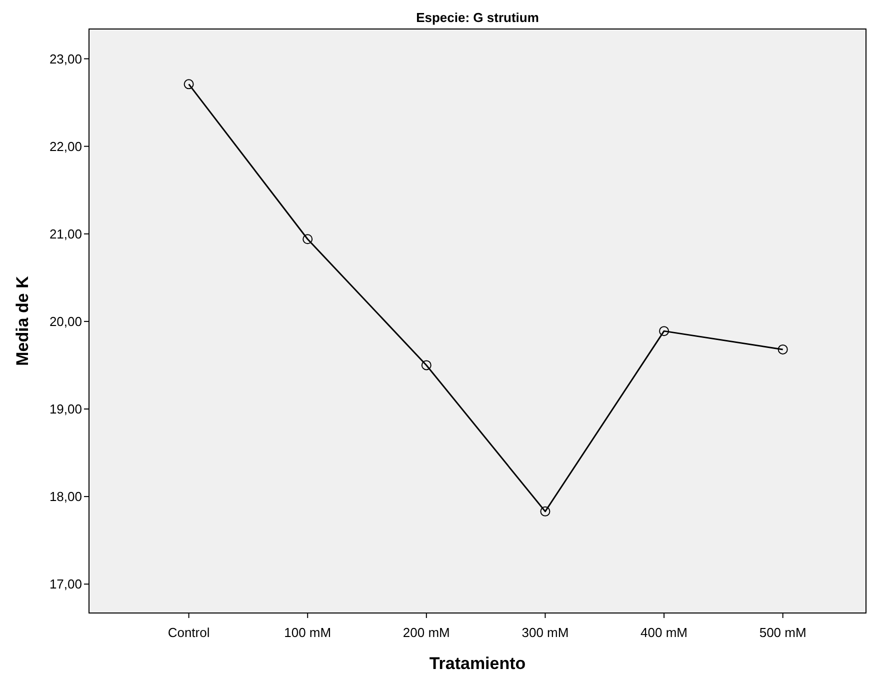 This screenshot has height=680, width=872. Describe the element at coordinates (65, 409) in the screenshot. I see `y-tick-label: 19,00` at that location.